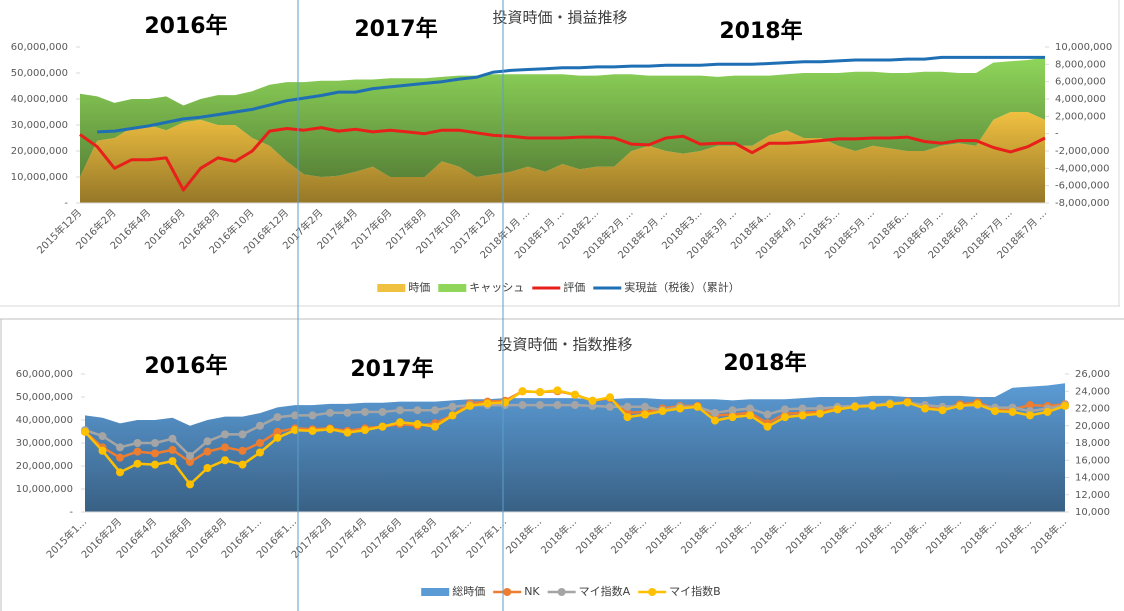 This screenshot has width=1124, height=611. Describe the element at coordinates (39, 151) in the screenshot. I see `y-tick-label: 20,000,000` at that location.